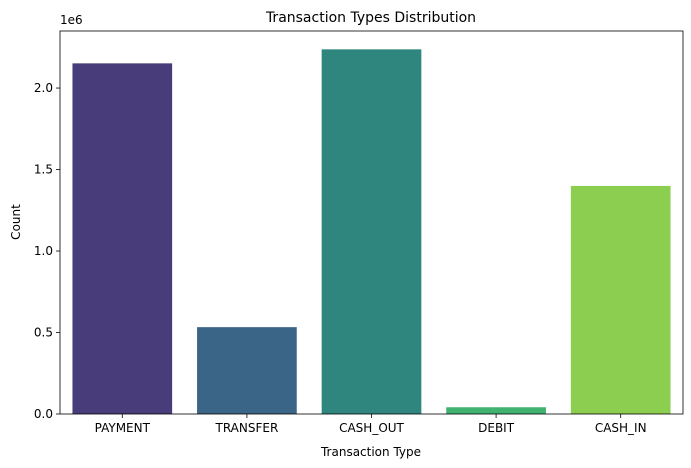 The image size is (691, 468). Describe the element at coordinates (620, 299) in the screenshot. I see `bar-cash-in` at that location.